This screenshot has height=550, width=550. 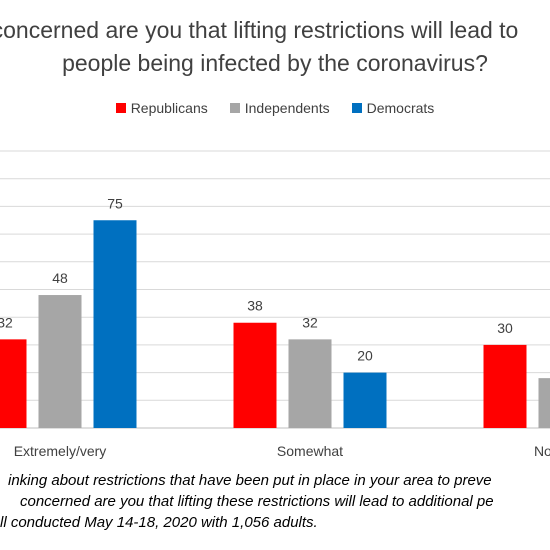 What do you see at coordinates (365, 356) in the screenshot?
I see `data-label-democrats-1: 20` at bounding box center [365, 356].